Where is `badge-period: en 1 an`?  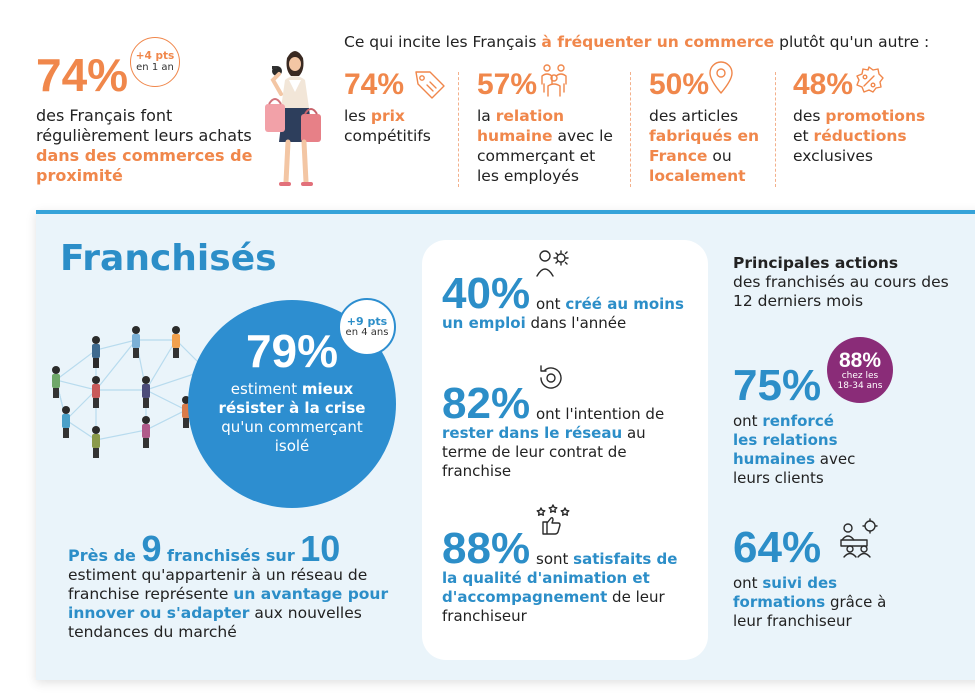
badge-period: en 1 an is located at coordinates (155, 67).